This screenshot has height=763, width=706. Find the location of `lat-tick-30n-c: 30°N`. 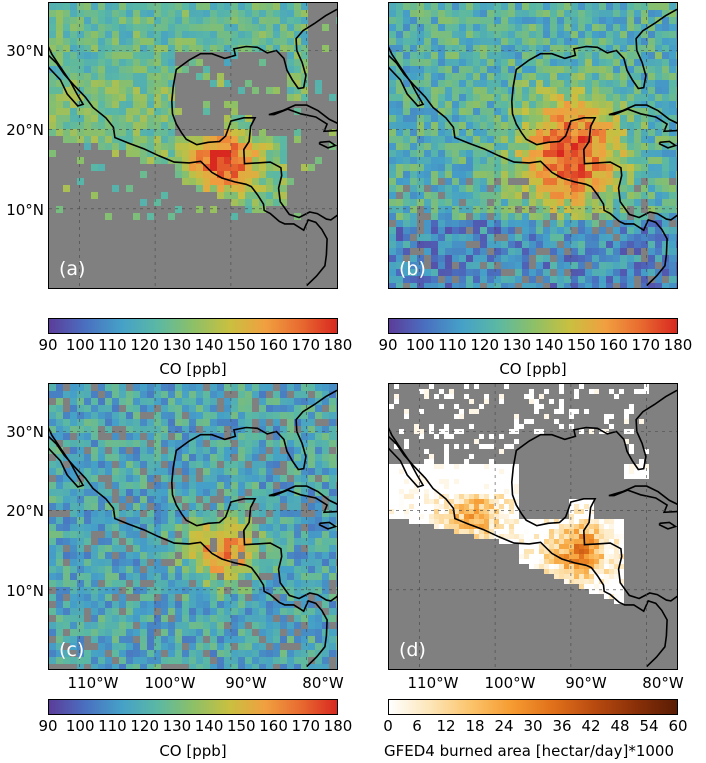

lat-tick-30n-c: 30°N is located at coordinates (25, 432).